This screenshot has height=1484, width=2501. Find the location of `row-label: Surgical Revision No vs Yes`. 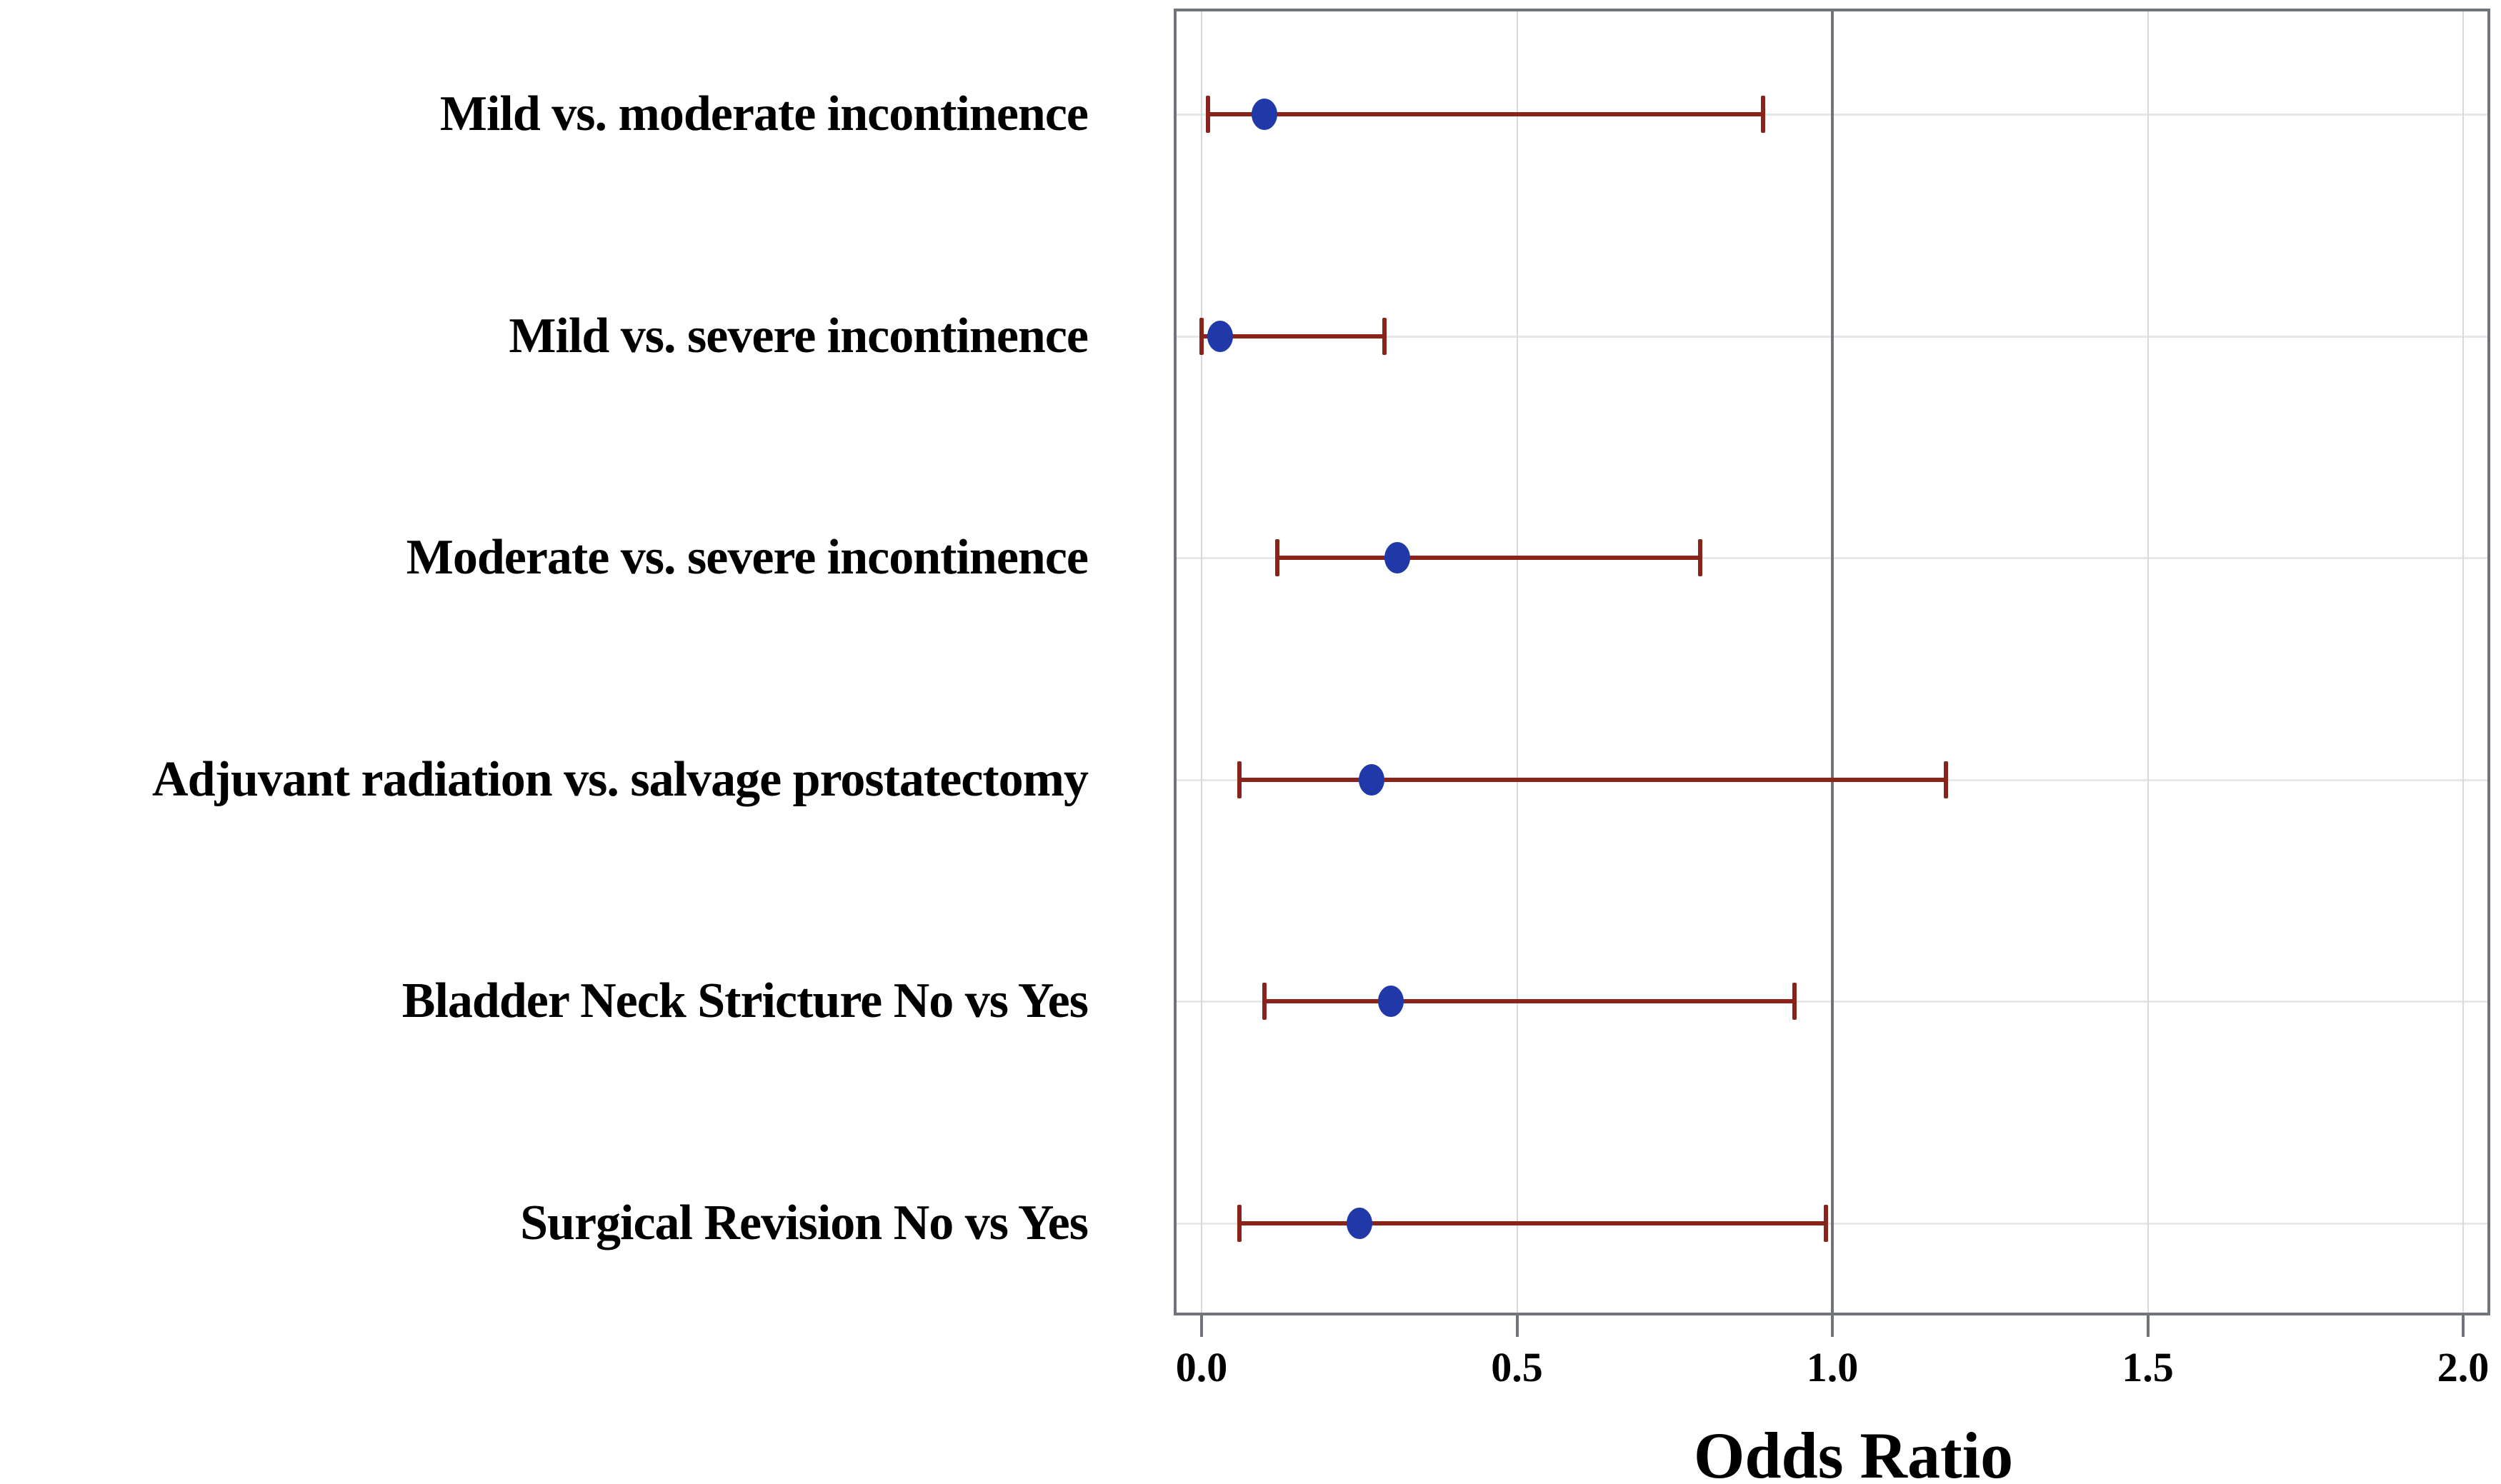

row-label: Surgical Revision No vs Yes is located at coordinates (804, 1222).